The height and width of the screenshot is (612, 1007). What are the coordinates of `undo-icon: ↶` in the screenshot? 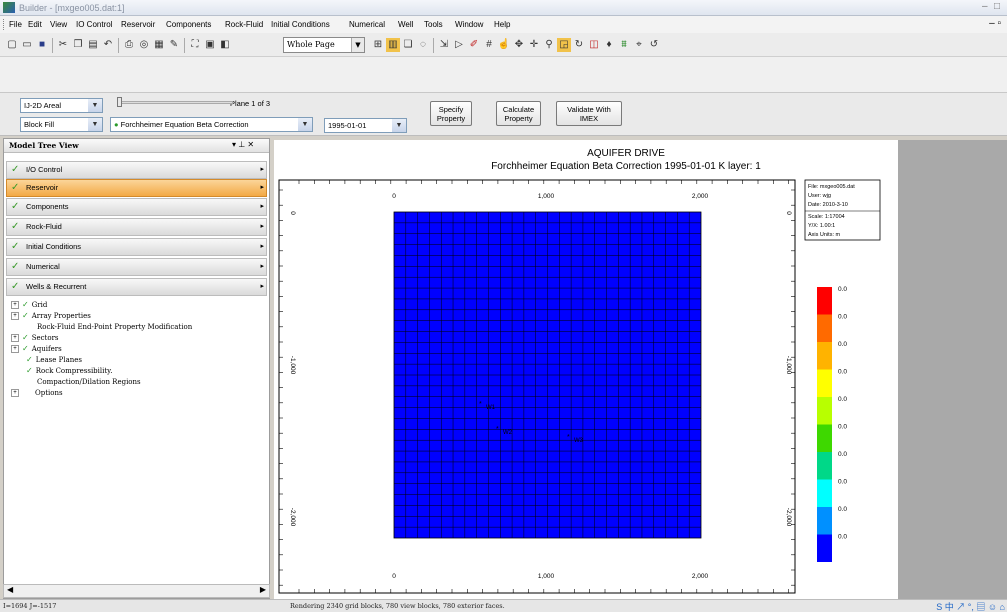 It's located at (108, 44).